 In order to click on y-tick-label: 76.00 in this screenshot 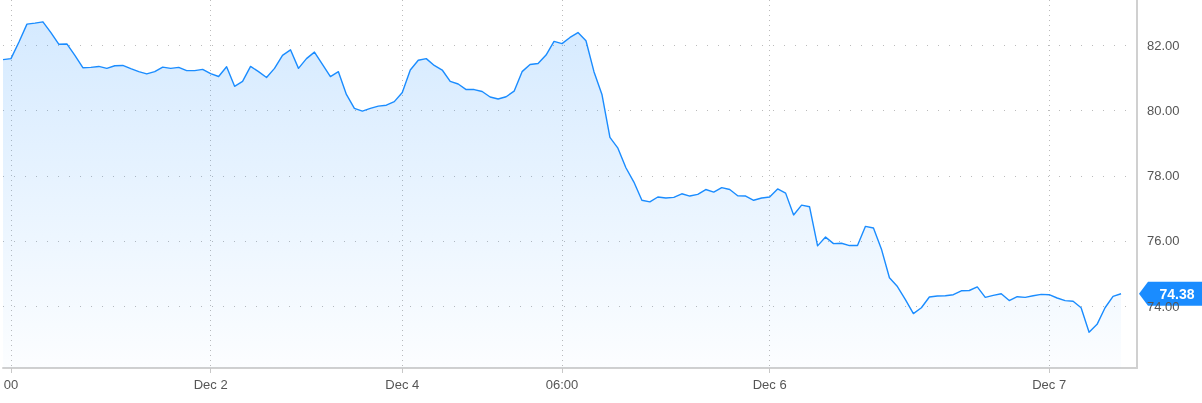, I will do `click(1163, 241)`.